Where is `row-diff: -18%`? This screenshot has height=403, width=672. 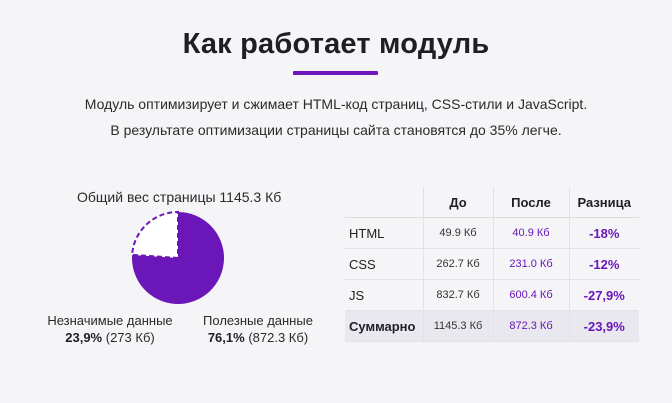 row-diff: -18% is located at coordinates (604, 233).